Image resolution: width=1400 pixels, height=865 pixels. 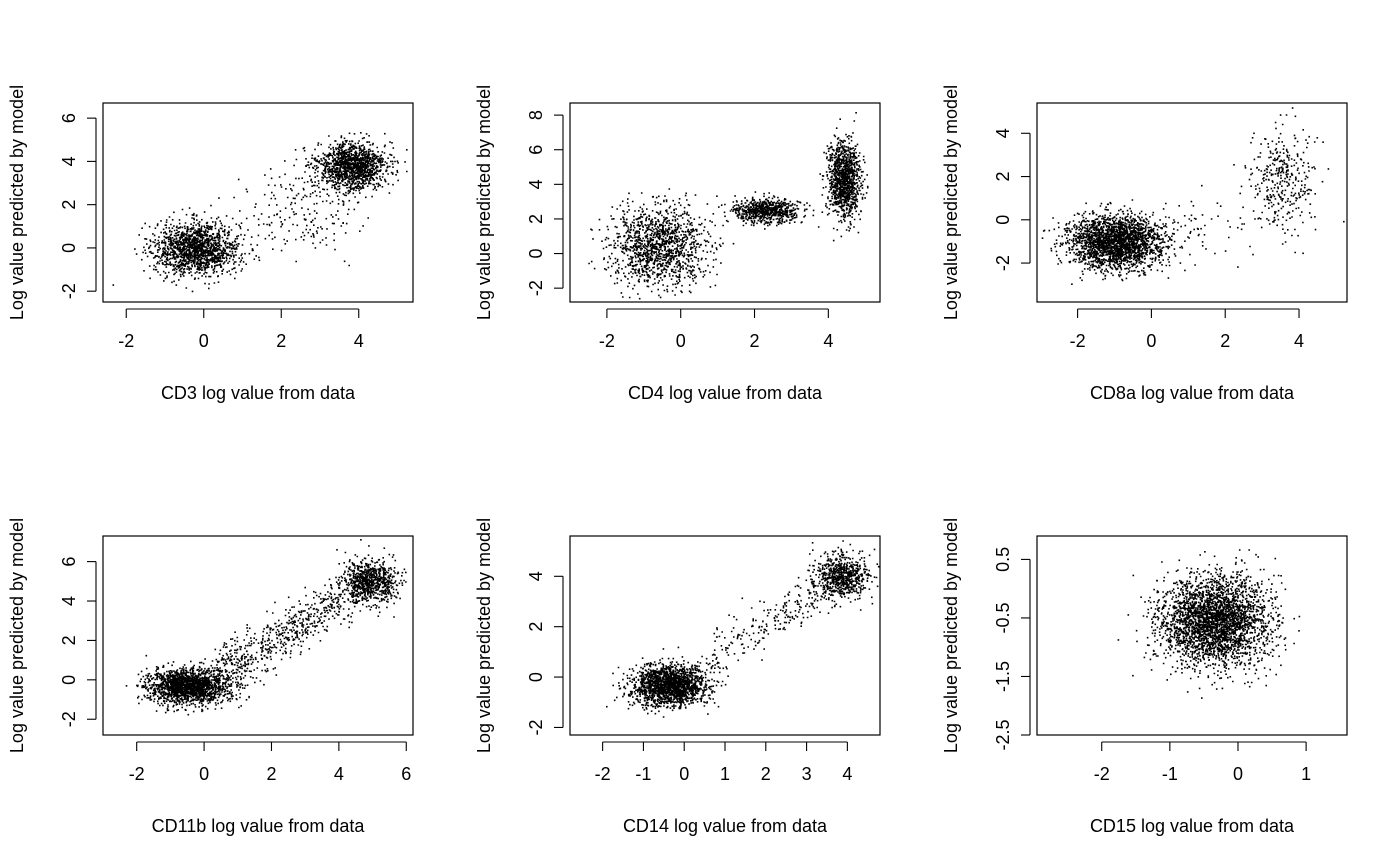 I want to click on x-axis: -2 -1 0 1 2 3 4, so click(x=723, y=762).